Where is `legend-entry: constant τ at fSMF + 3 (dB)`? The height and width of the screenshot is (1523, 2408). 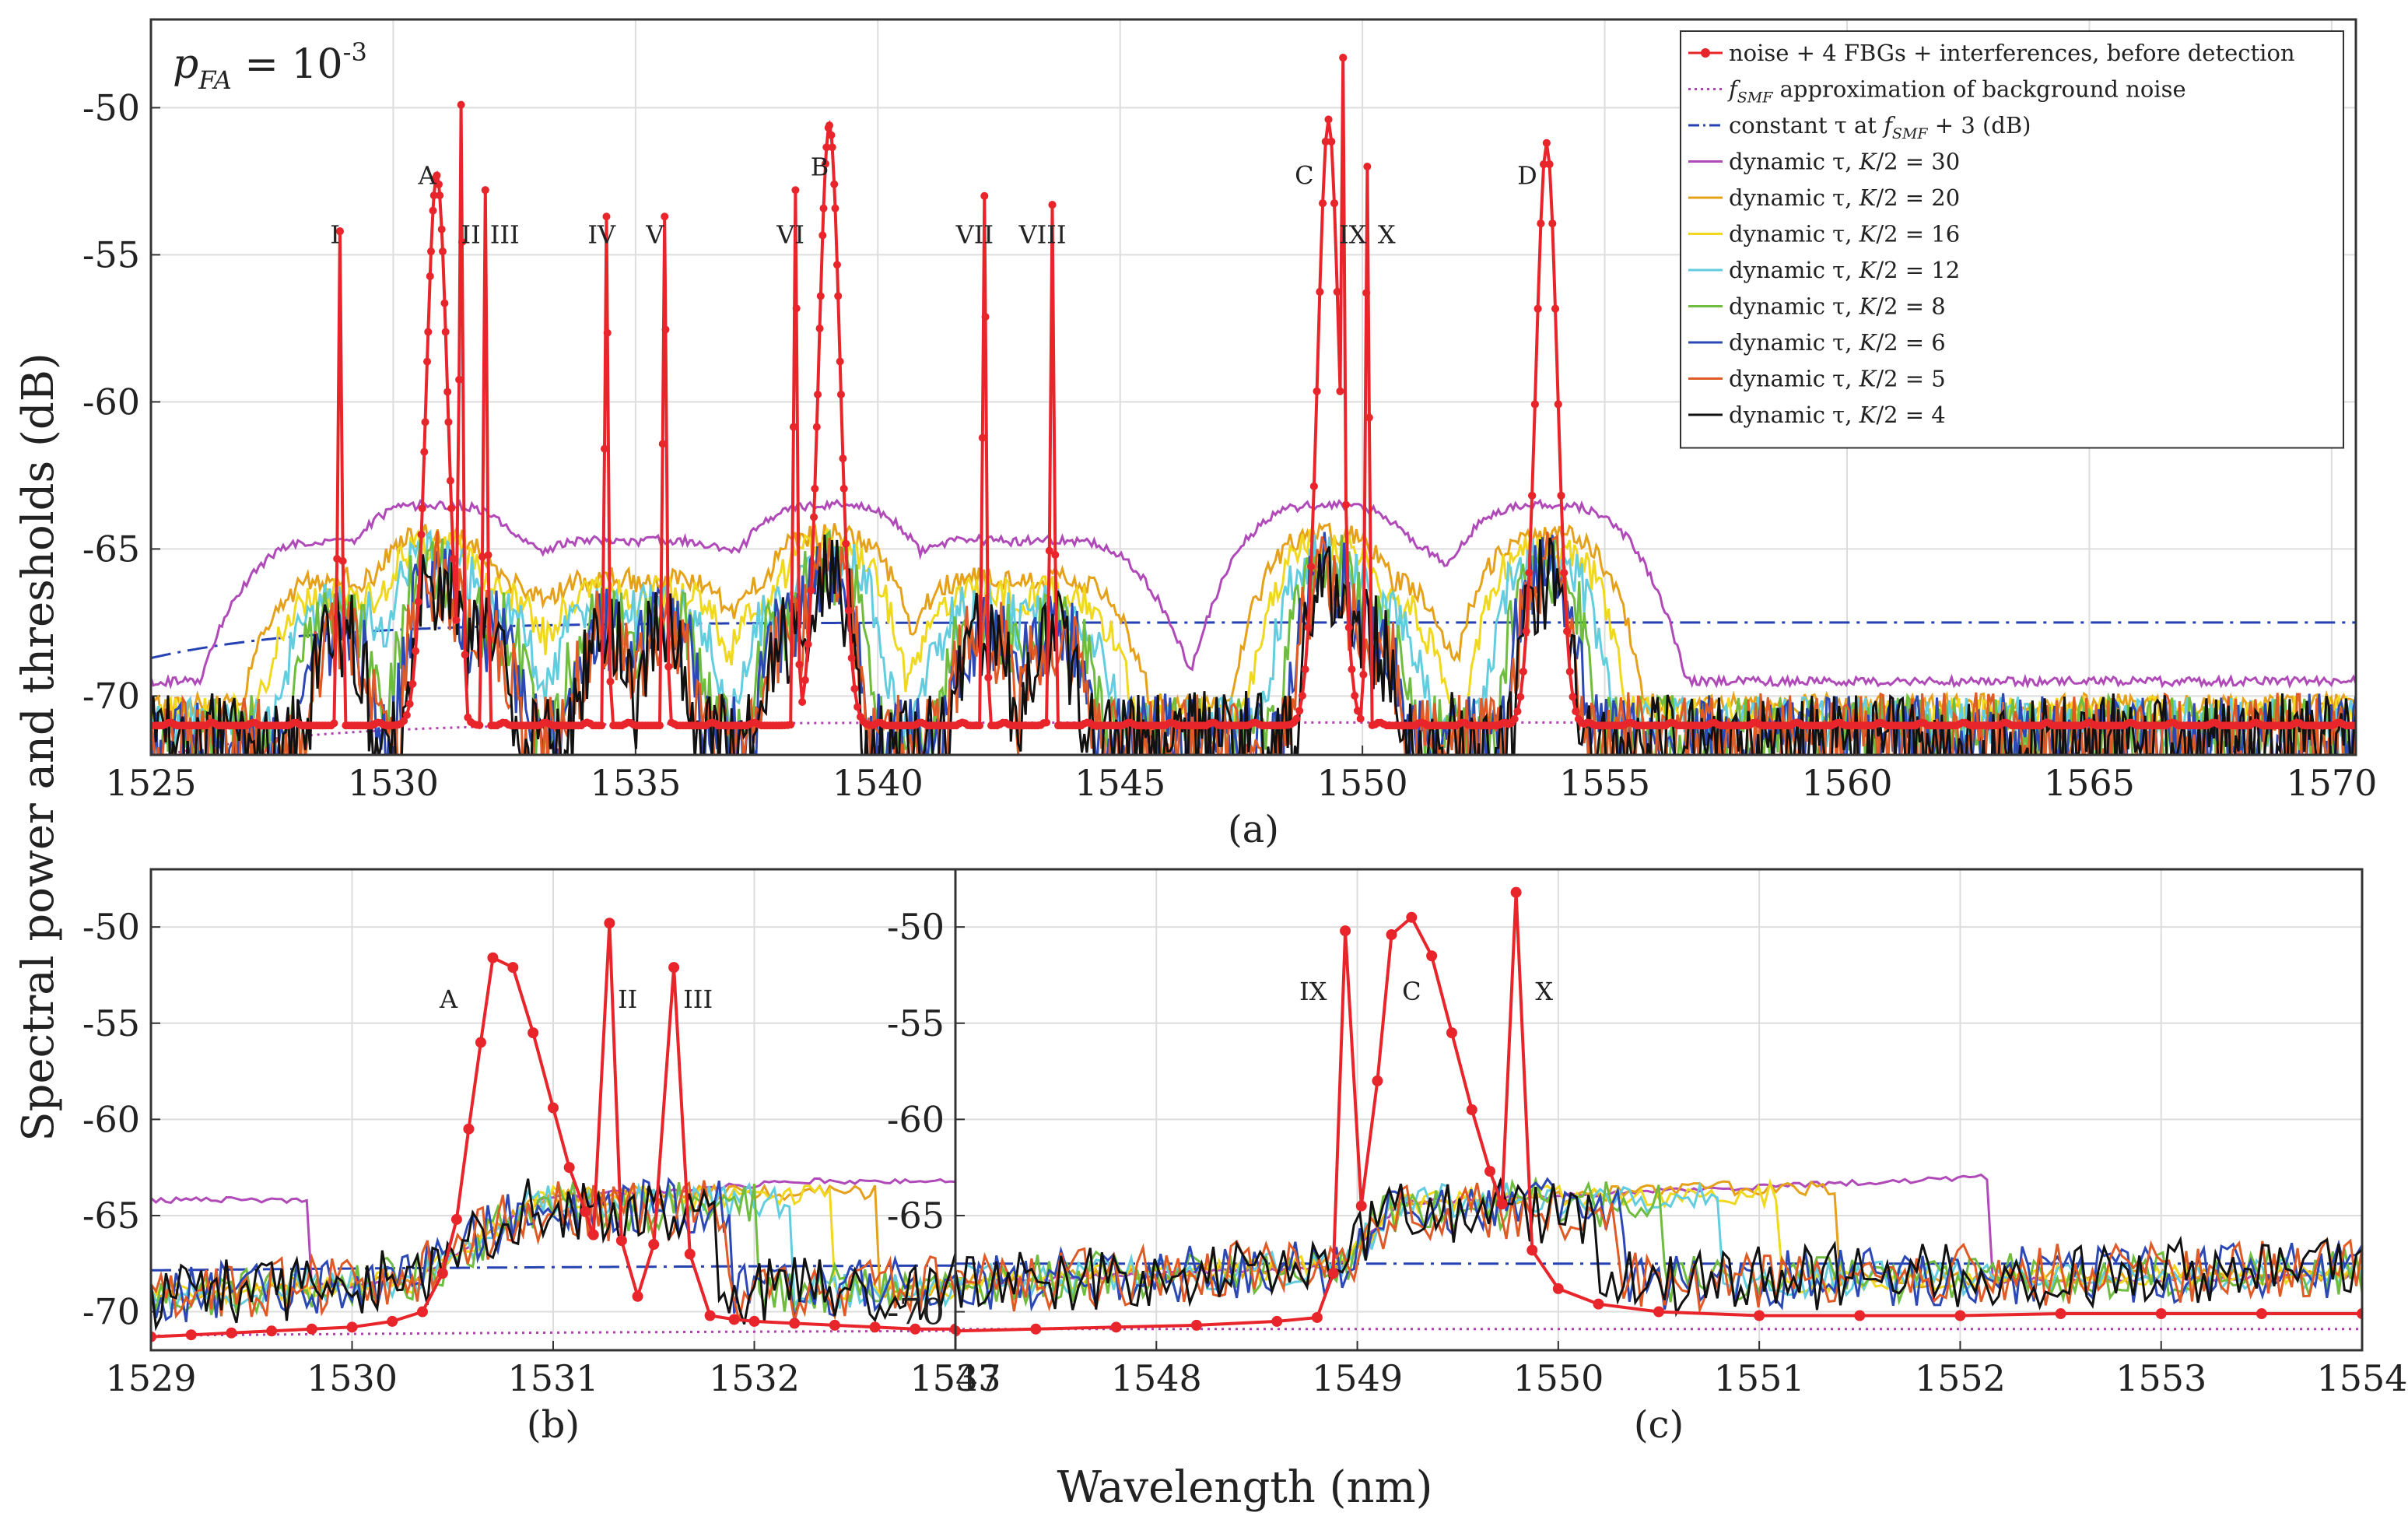 legend-entry: constant τ at fSMF + 3 (dB) is located at coordinates (1859, 127).